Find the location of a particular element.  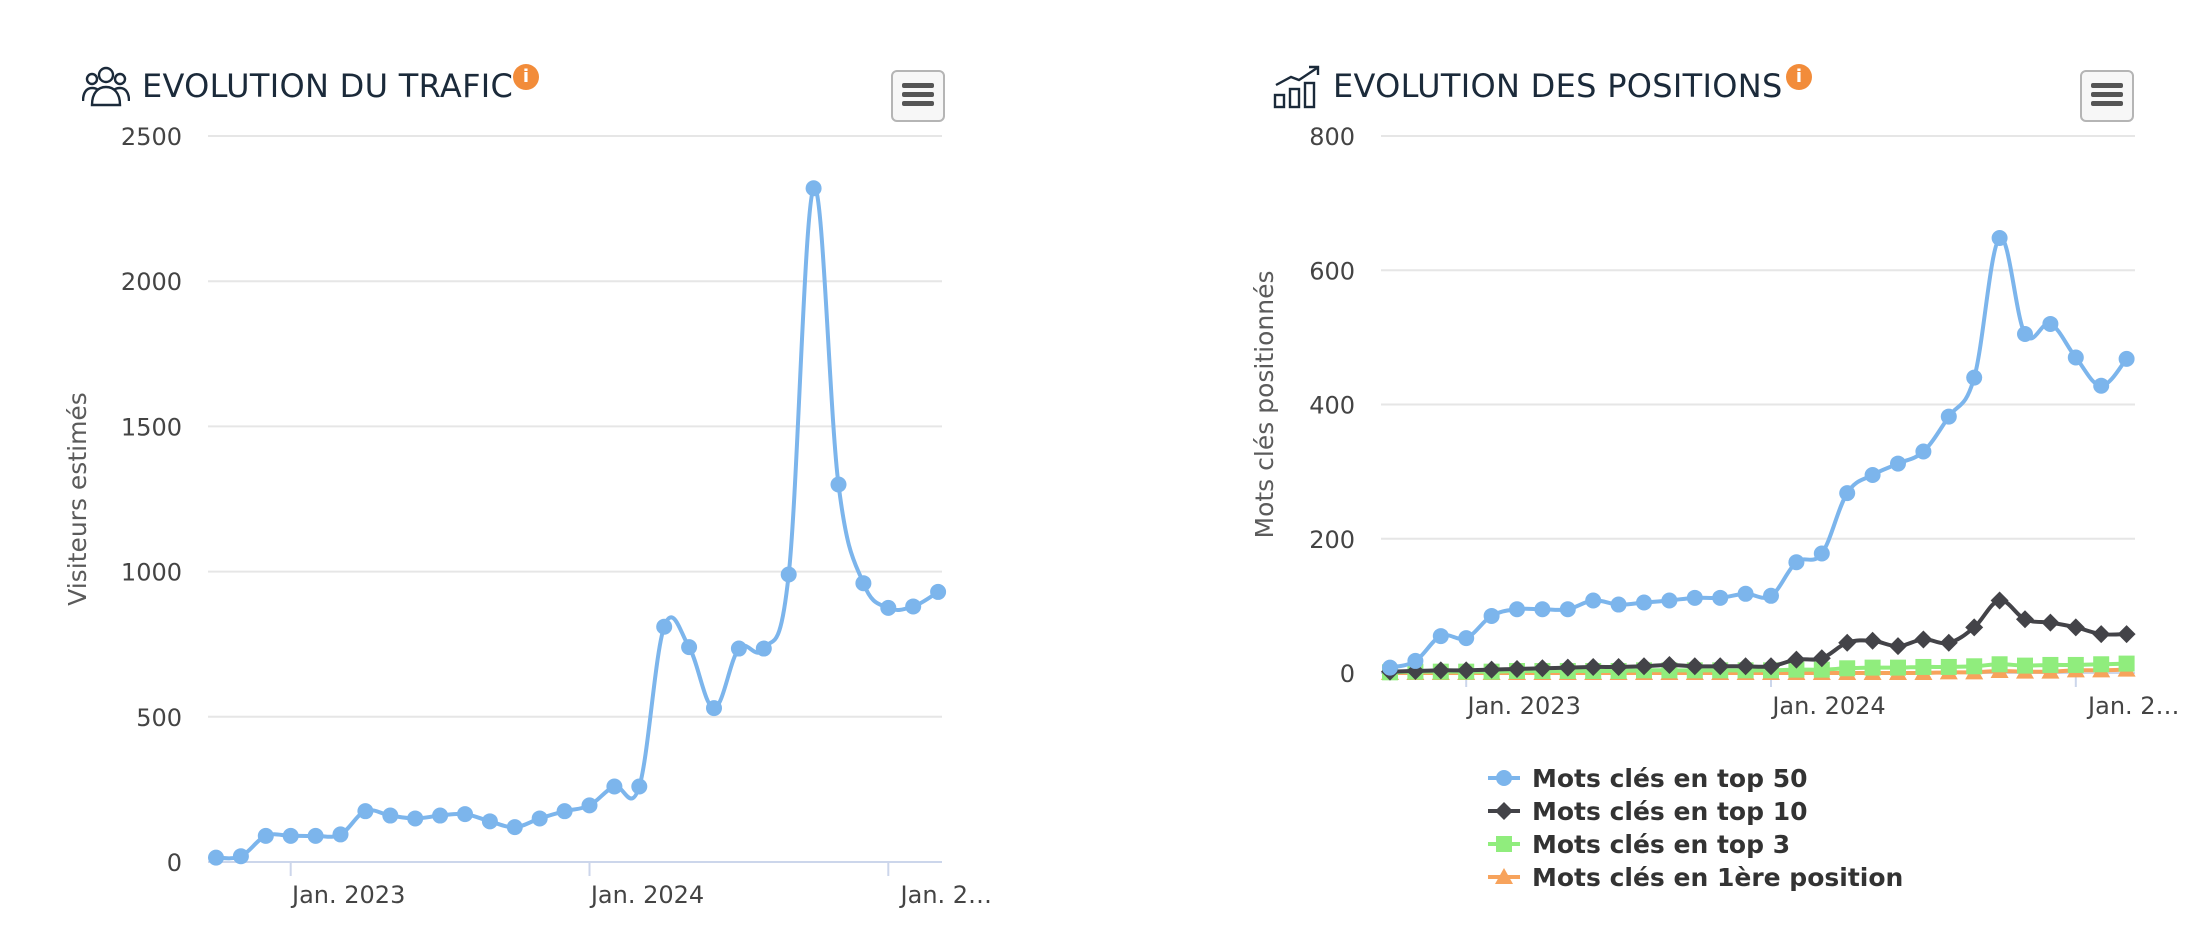

y-tick-label: 800 is located at coordinates (1332, 137).